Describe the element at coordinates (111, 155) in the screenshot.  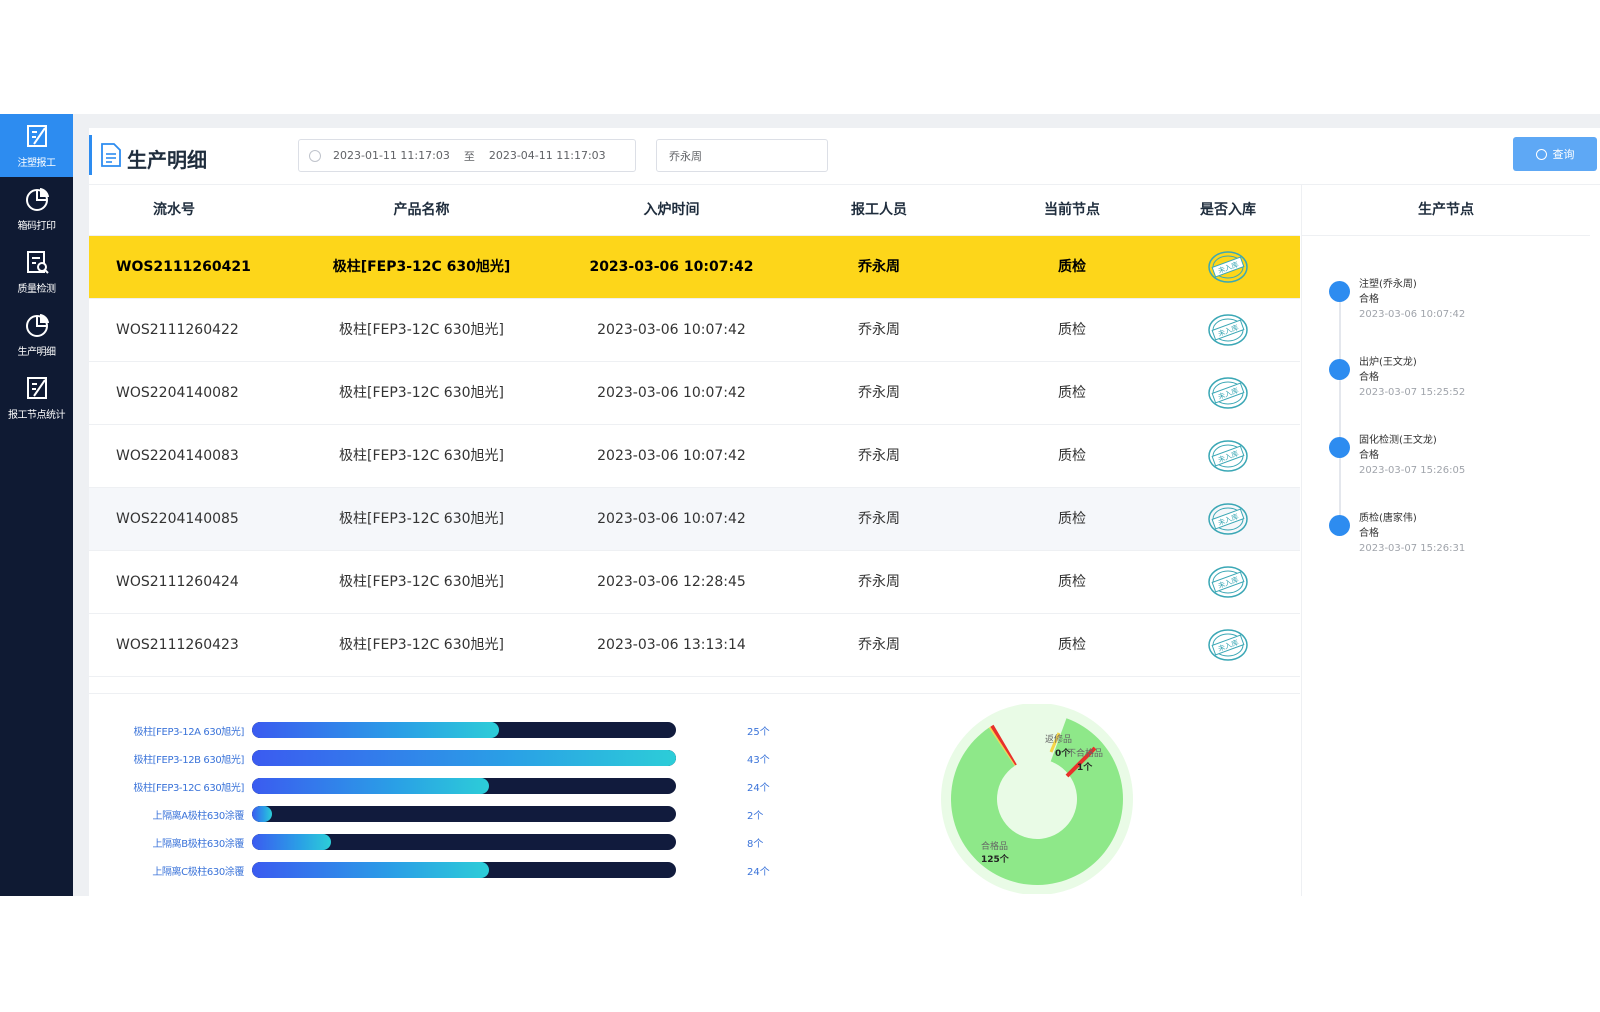
I see `document-icon` at that location.